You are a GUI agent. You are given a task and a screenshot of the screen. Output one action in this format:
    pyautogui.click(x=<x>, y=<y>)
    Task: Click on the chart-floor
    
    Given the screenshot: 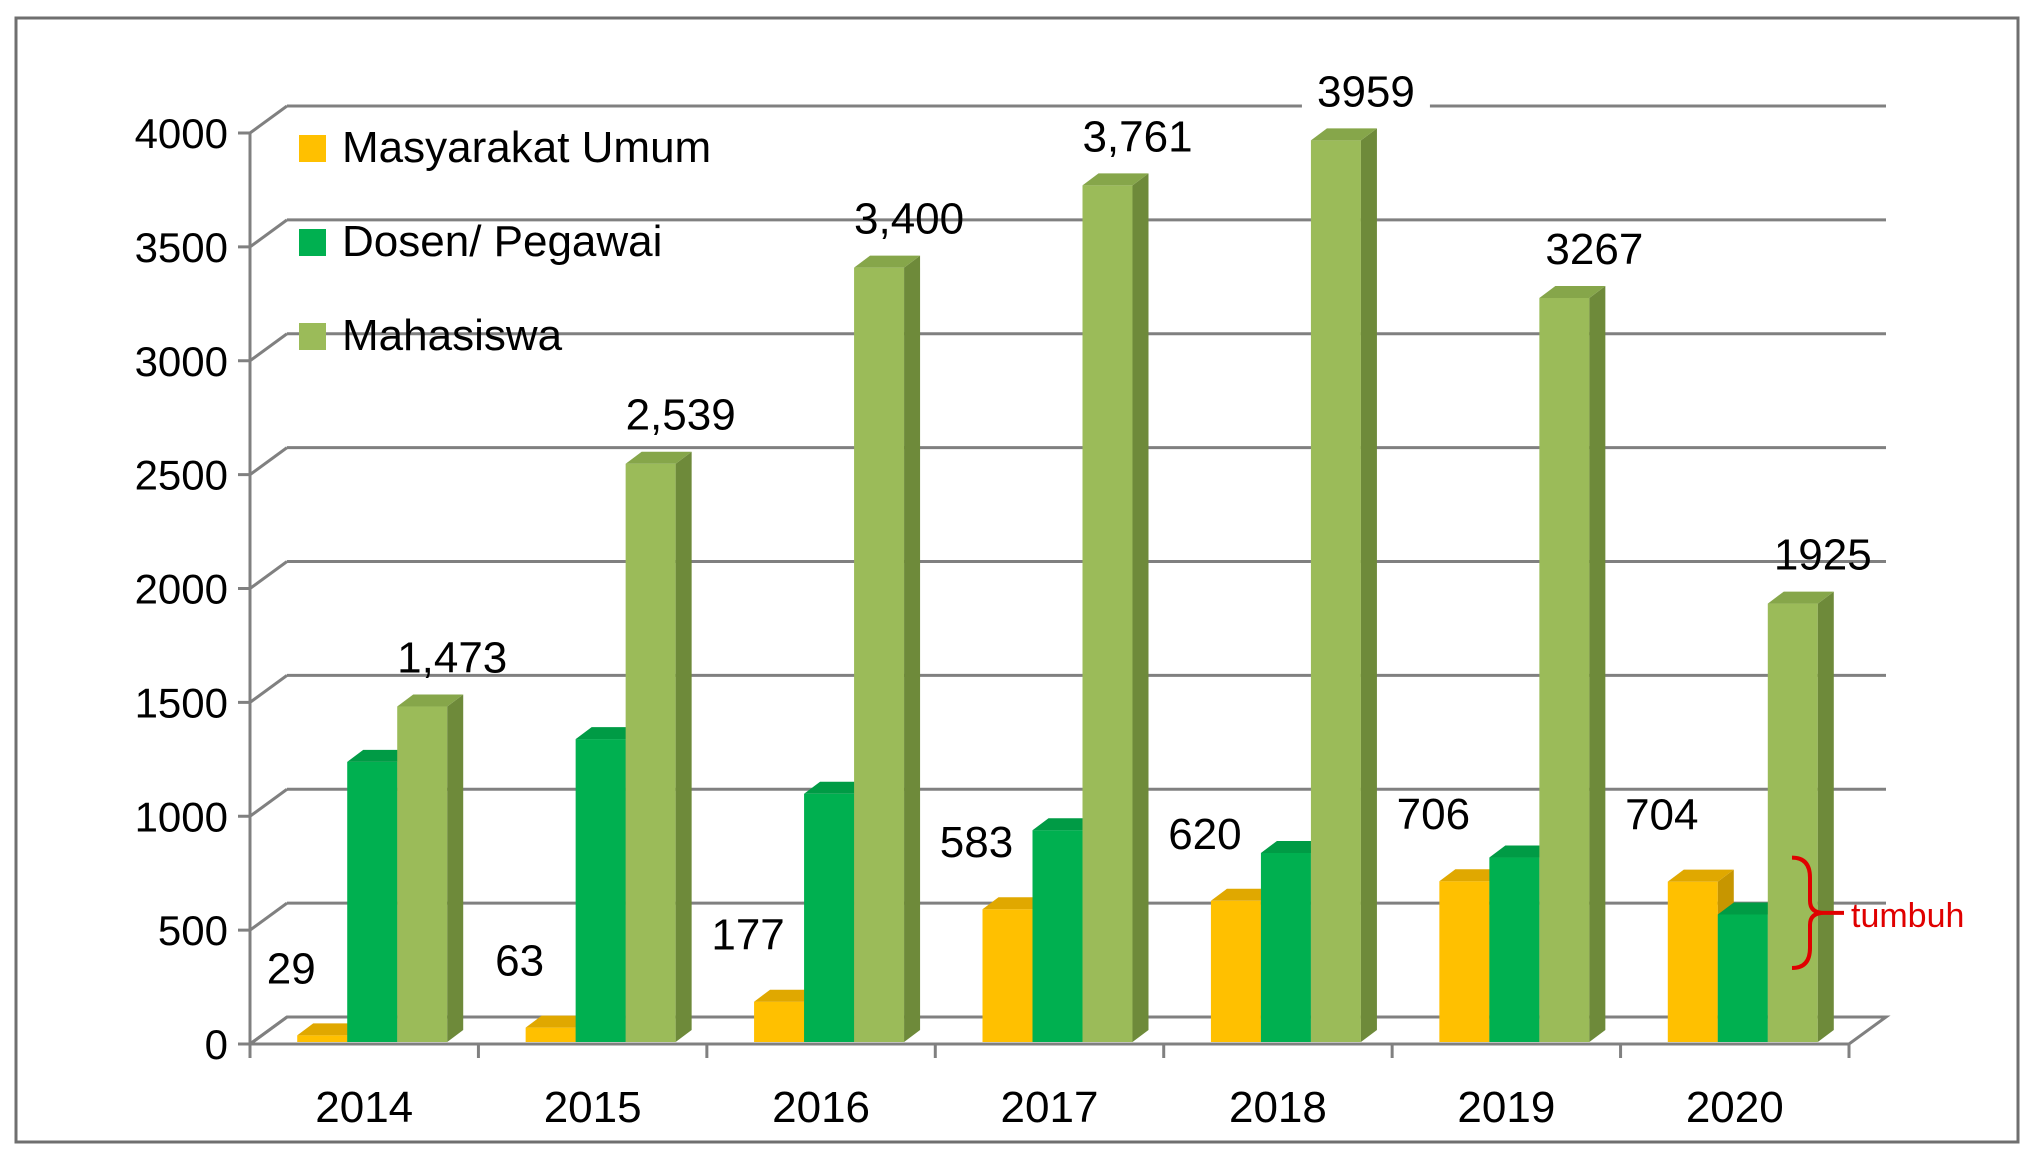 What is the action you would take?
    pyautogui.click(x=1068, y=1030)
    